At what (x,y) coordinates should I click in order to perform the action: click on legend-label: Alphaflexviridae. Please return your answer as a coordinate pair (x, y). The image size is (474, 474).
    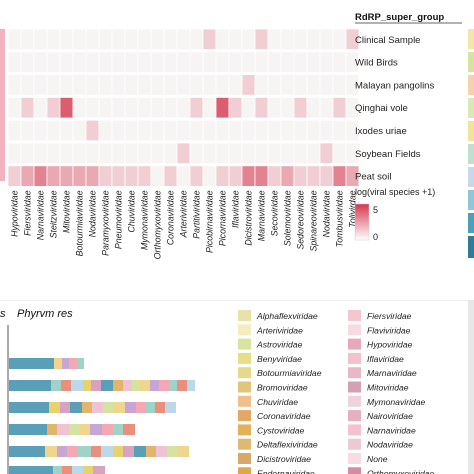
    Looking at the image, I should click on (287, 316).